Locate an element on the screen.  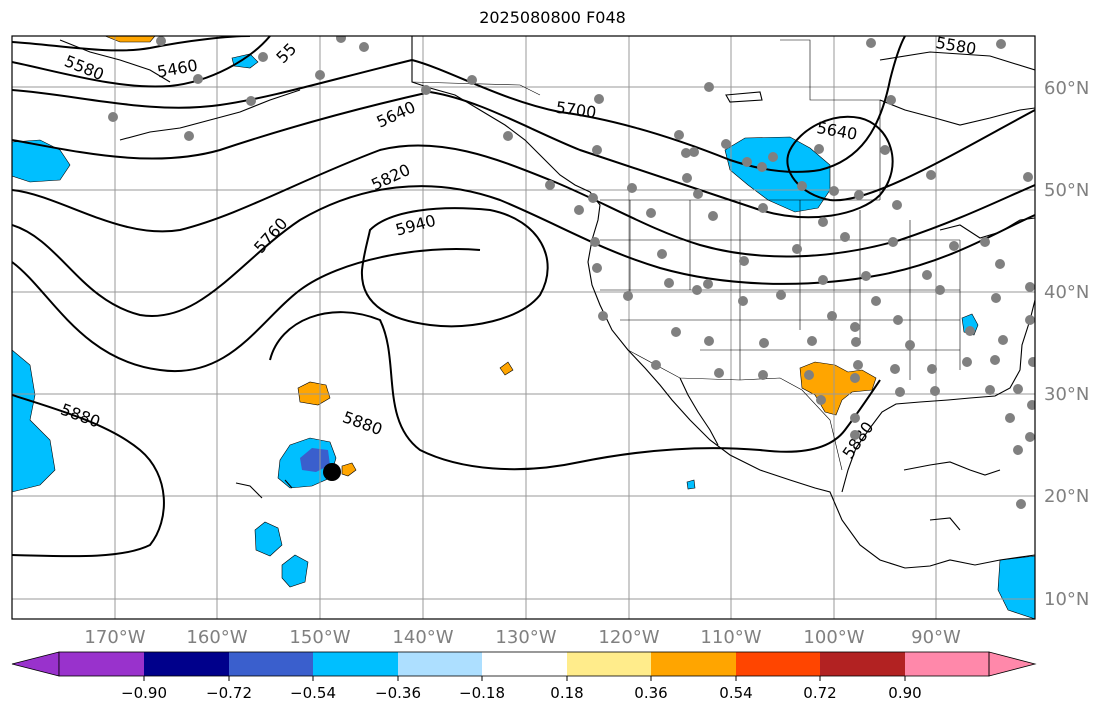
contour-label: 55 is located at coordinates (286, 53).